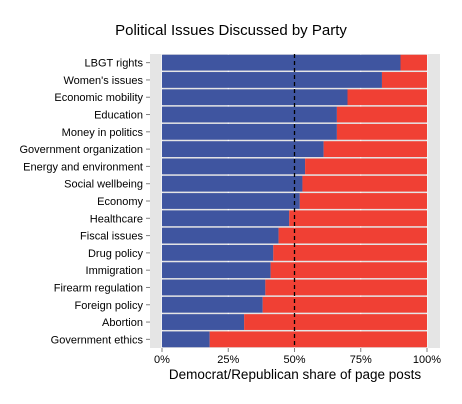 This screenshot has width=462, height=404. I want to click on x-axis-title: Democrat/Republican share of page posts, so click(295, 374).